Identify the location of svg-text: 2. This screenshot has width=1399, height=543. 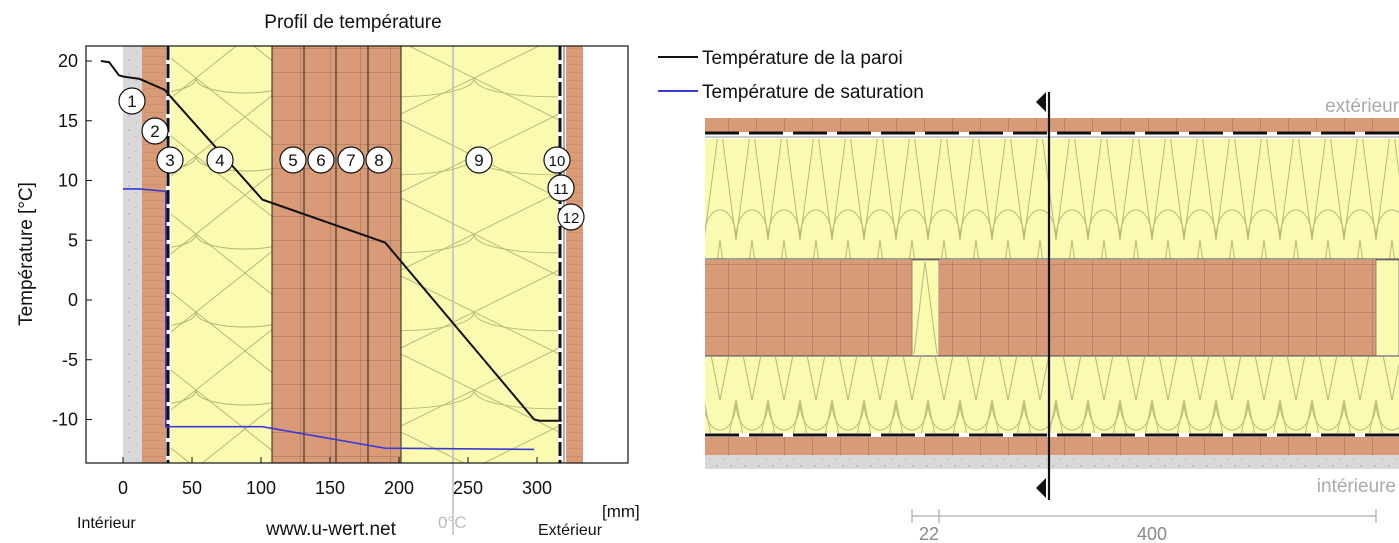
(154, 131).